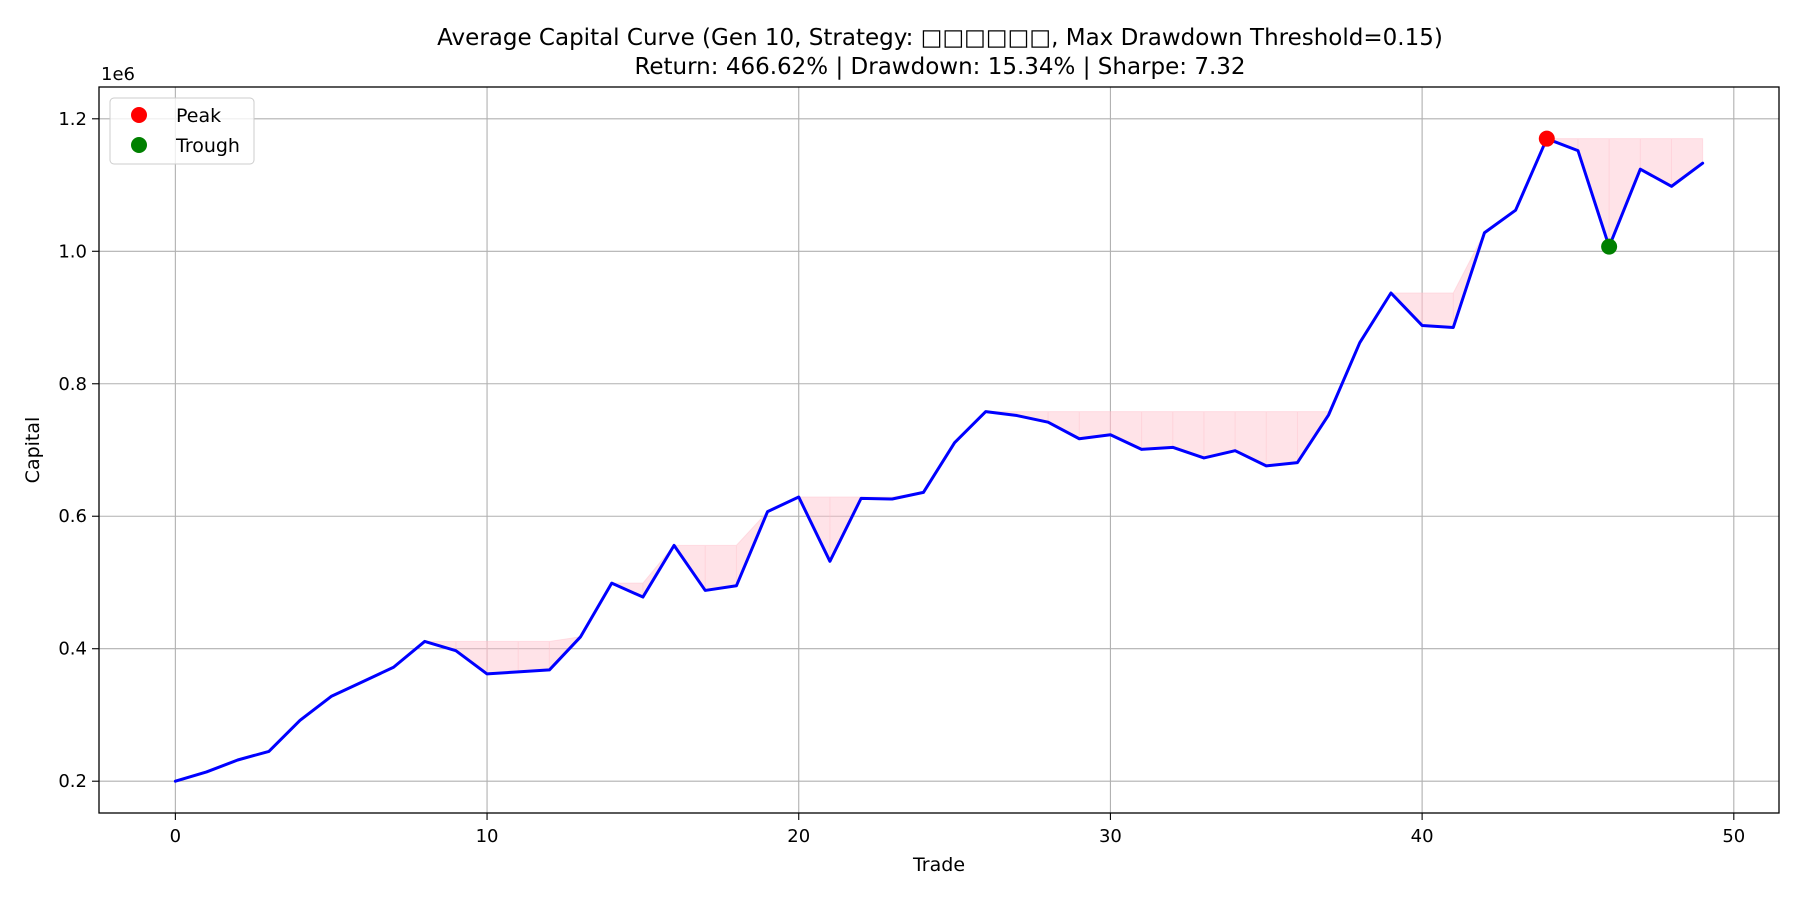 The width and height of the screenshot is (1800, 900). What do you see at coordinates (1733, 836) in the screenshot?
I see `x-tick-label: 50` at bounding box center [1733, 836].